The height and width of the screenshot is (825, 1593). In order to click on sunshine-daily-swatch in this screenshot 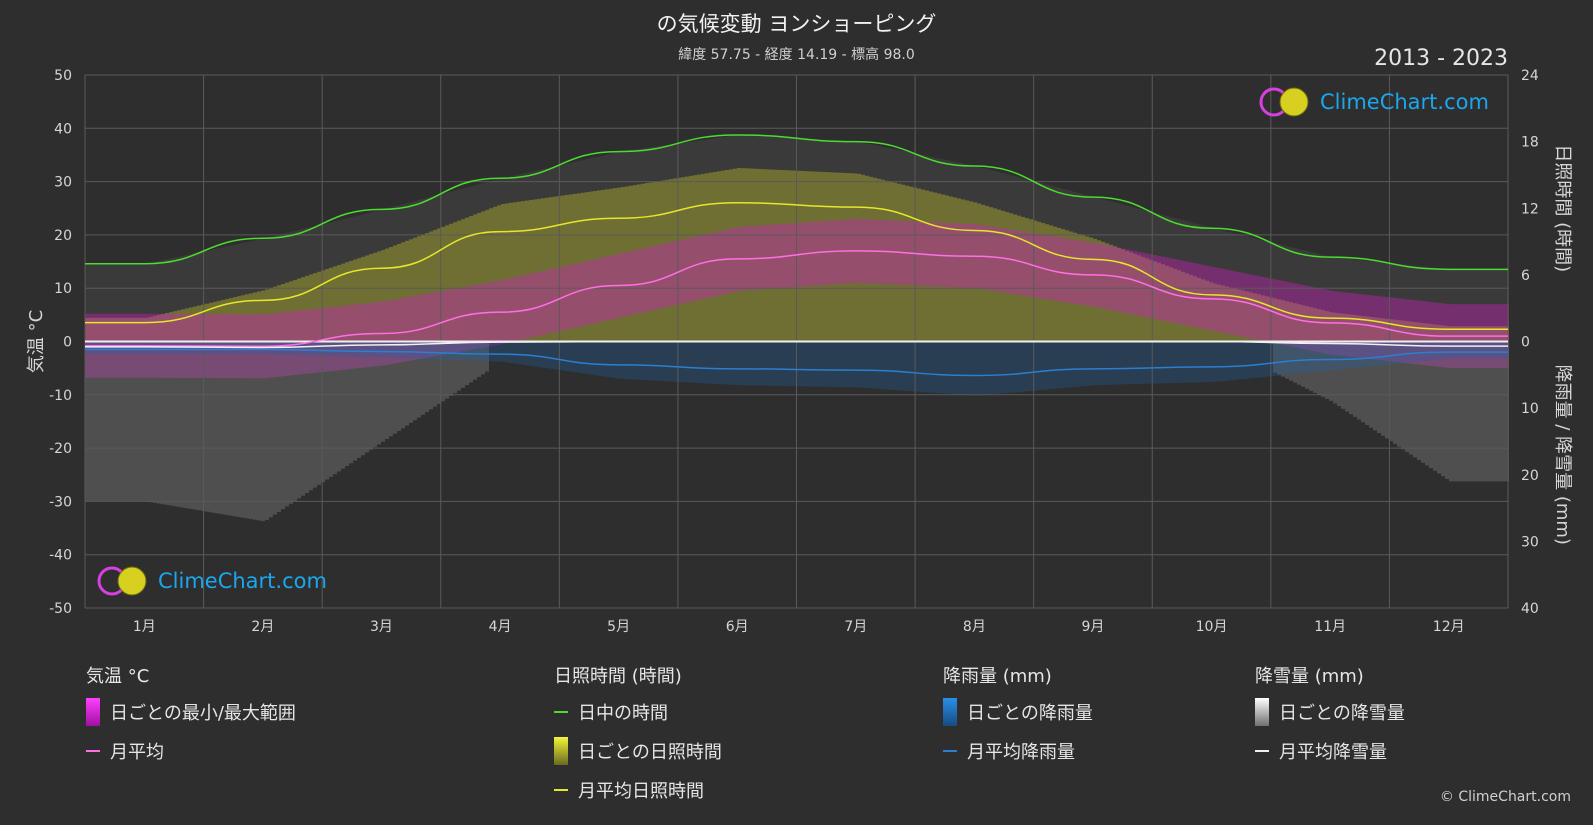, I will do `click(561, 750)`.